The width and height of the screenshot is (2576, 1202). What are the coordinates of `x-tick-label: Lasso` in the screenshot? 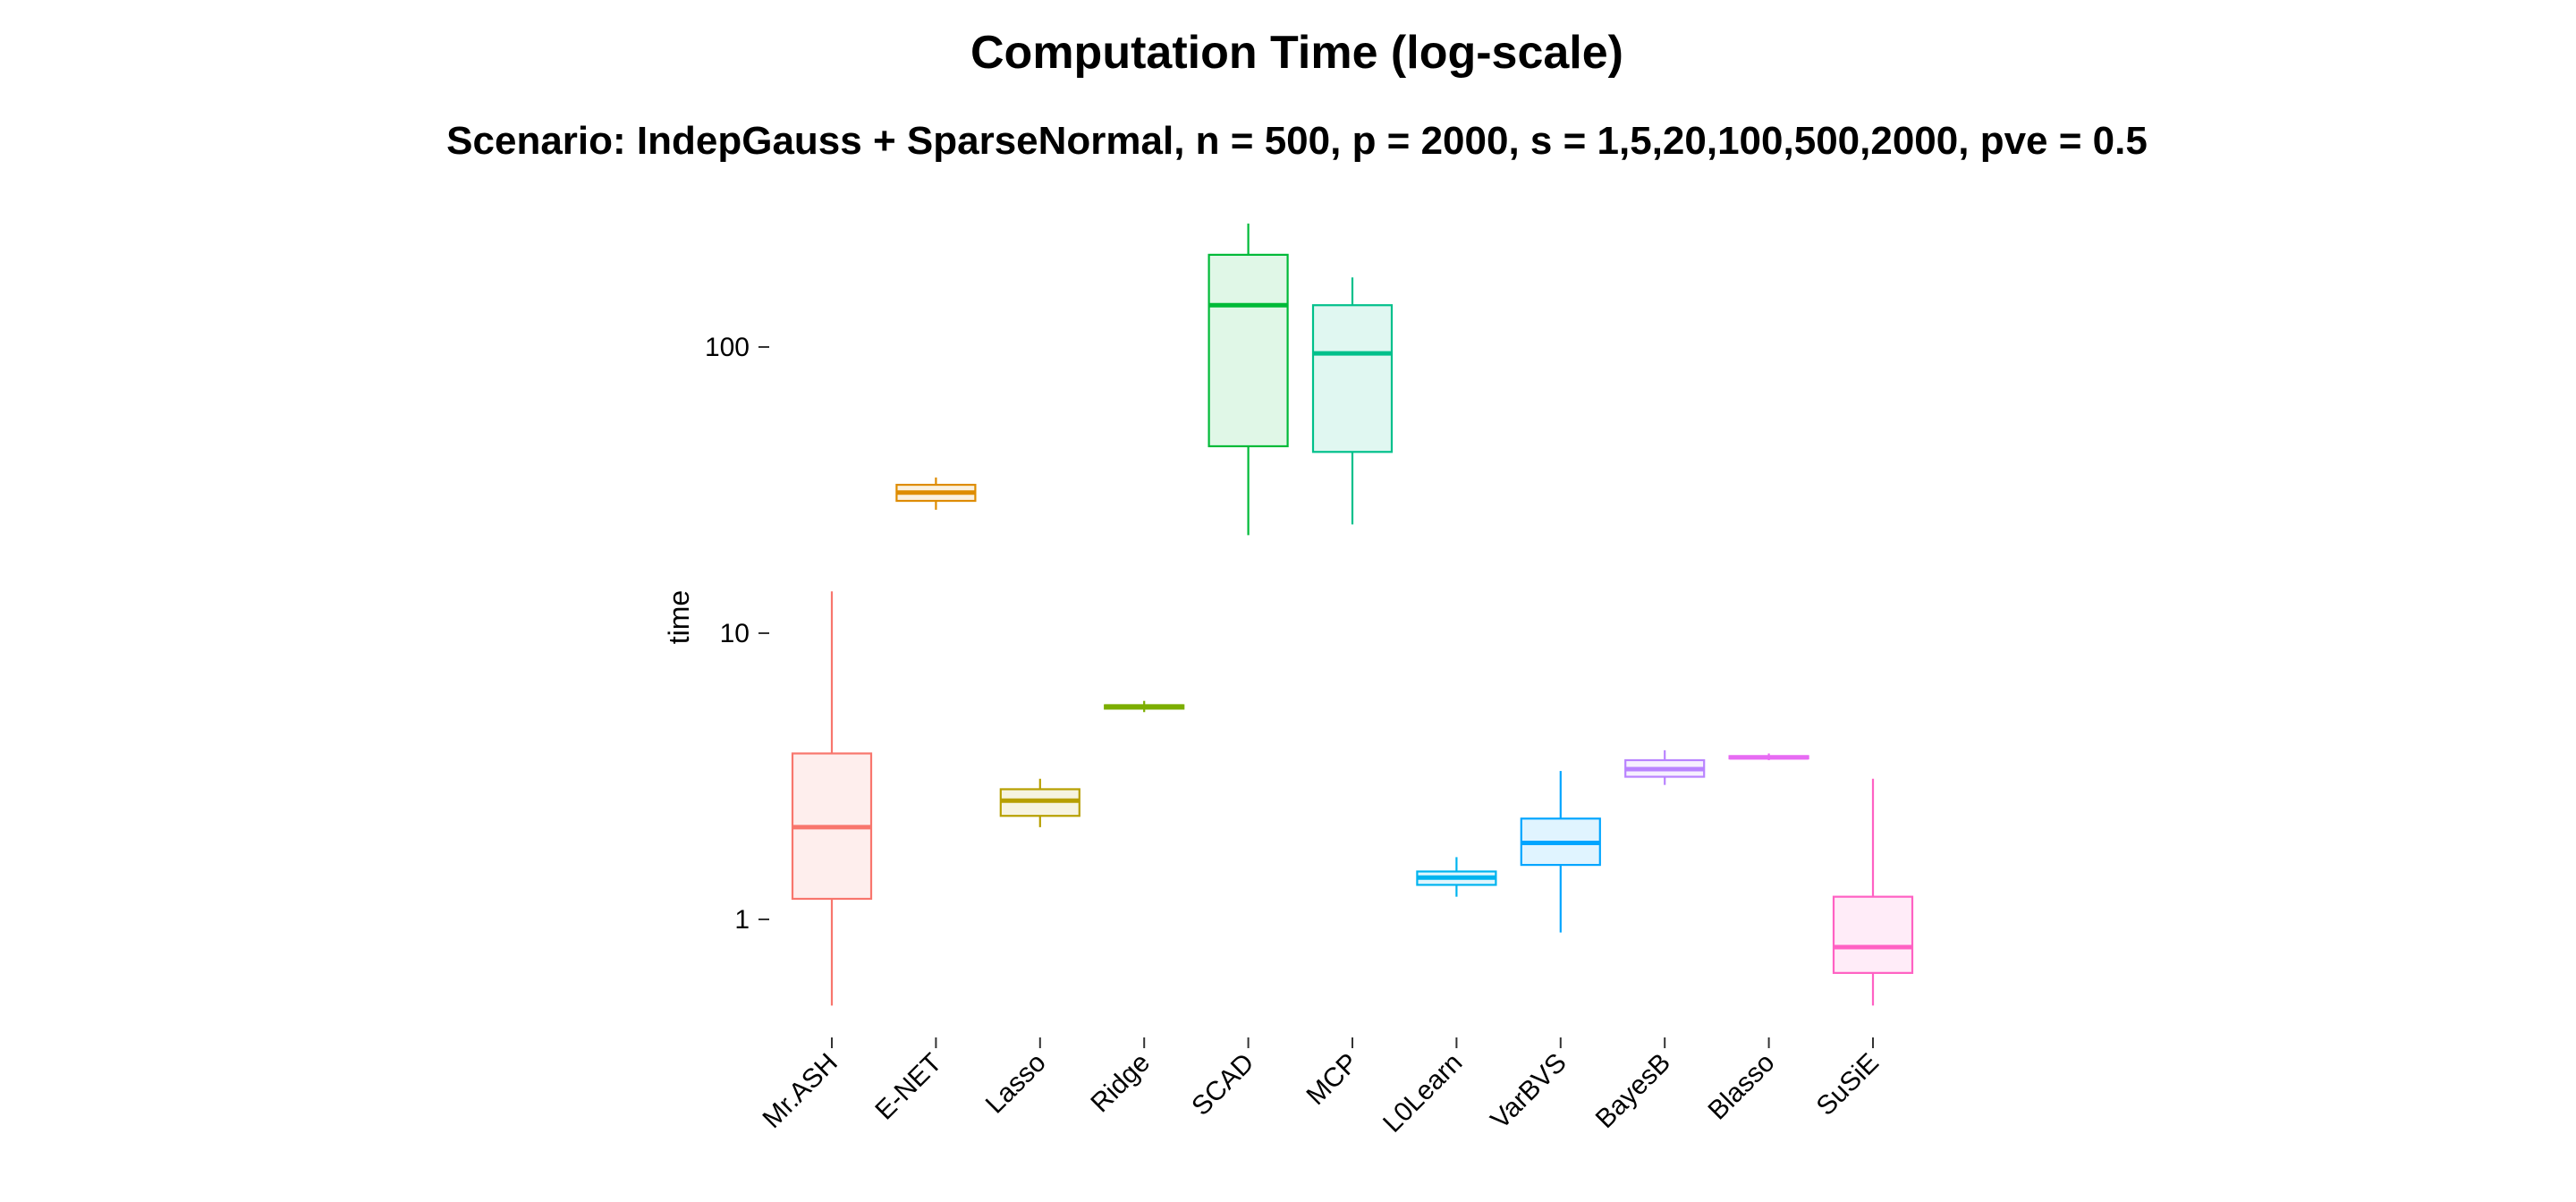 It's located at (1016, 1084).